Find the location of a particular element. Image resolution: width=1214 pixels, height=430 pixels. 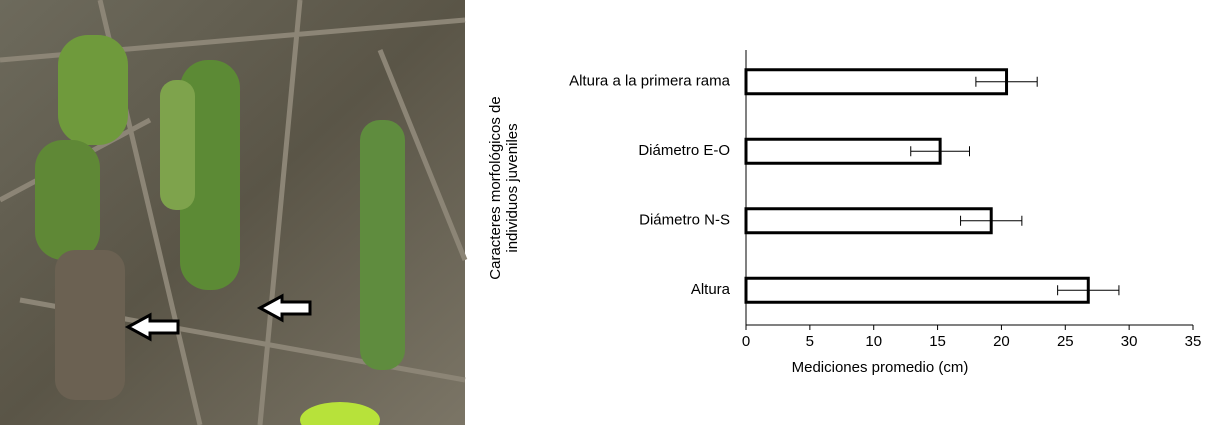

x-tick-label: 35 is located at coordinates (1193, 341).